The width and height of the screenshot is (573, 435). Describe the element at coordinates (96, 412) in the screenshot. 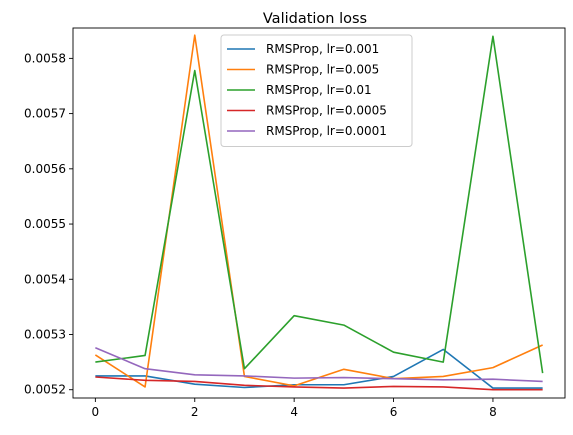

I see `x-tick-label: 0` at that location.